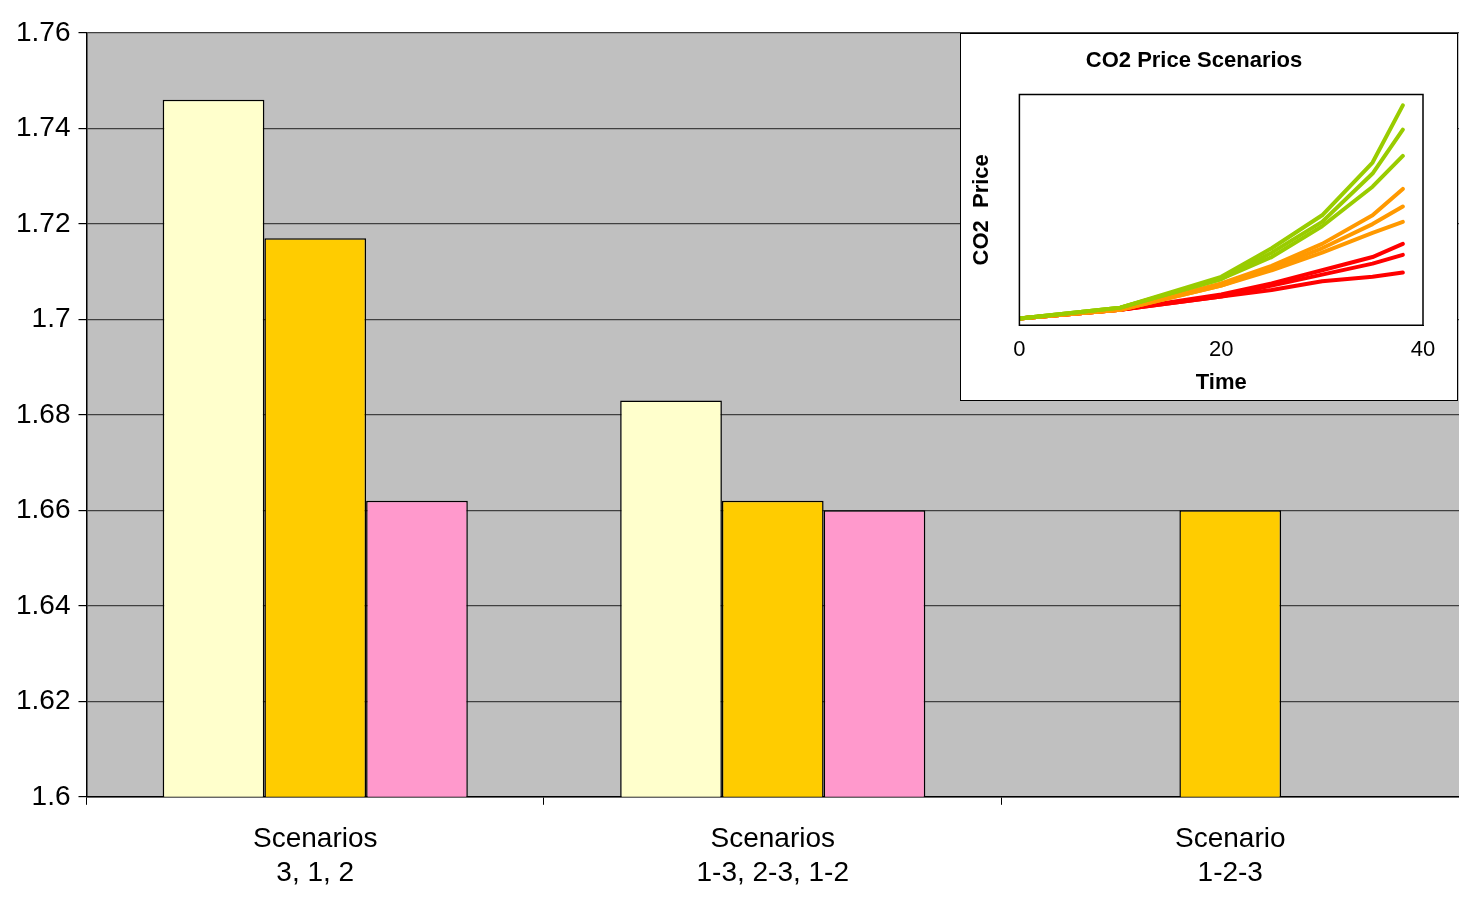  I want to click on x-tick-label: 20, so click(1221, 349).